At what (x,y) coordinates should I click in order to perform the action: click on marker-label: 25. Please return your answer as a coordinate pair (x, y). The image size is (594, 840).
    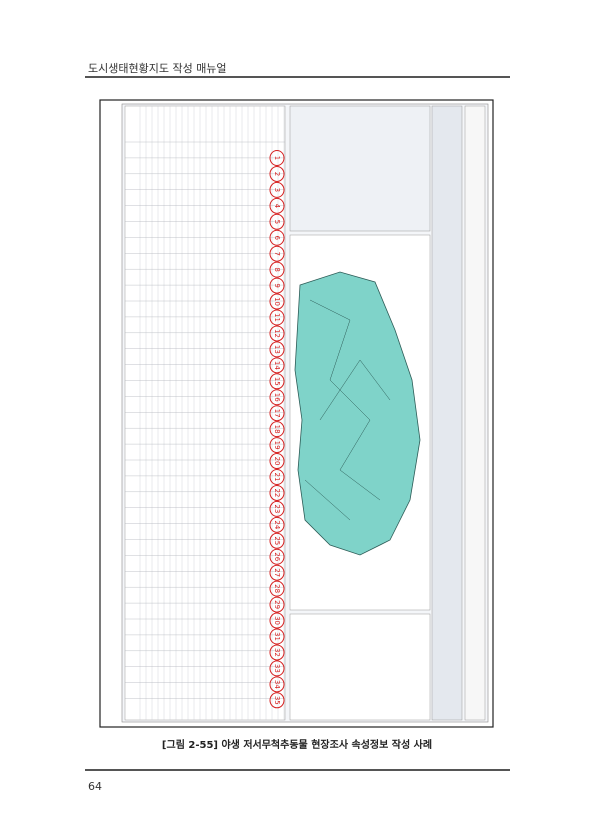
    Looking at the image, I should click on (277, 540).